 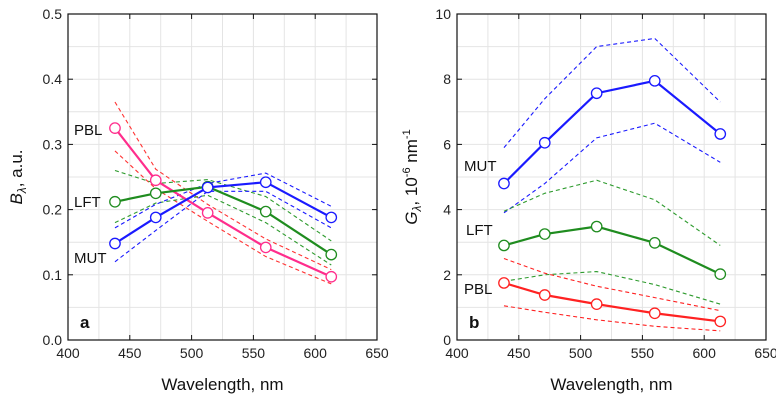 I want to click on y-tick-label: 0.0, so click(x=53, y=340).